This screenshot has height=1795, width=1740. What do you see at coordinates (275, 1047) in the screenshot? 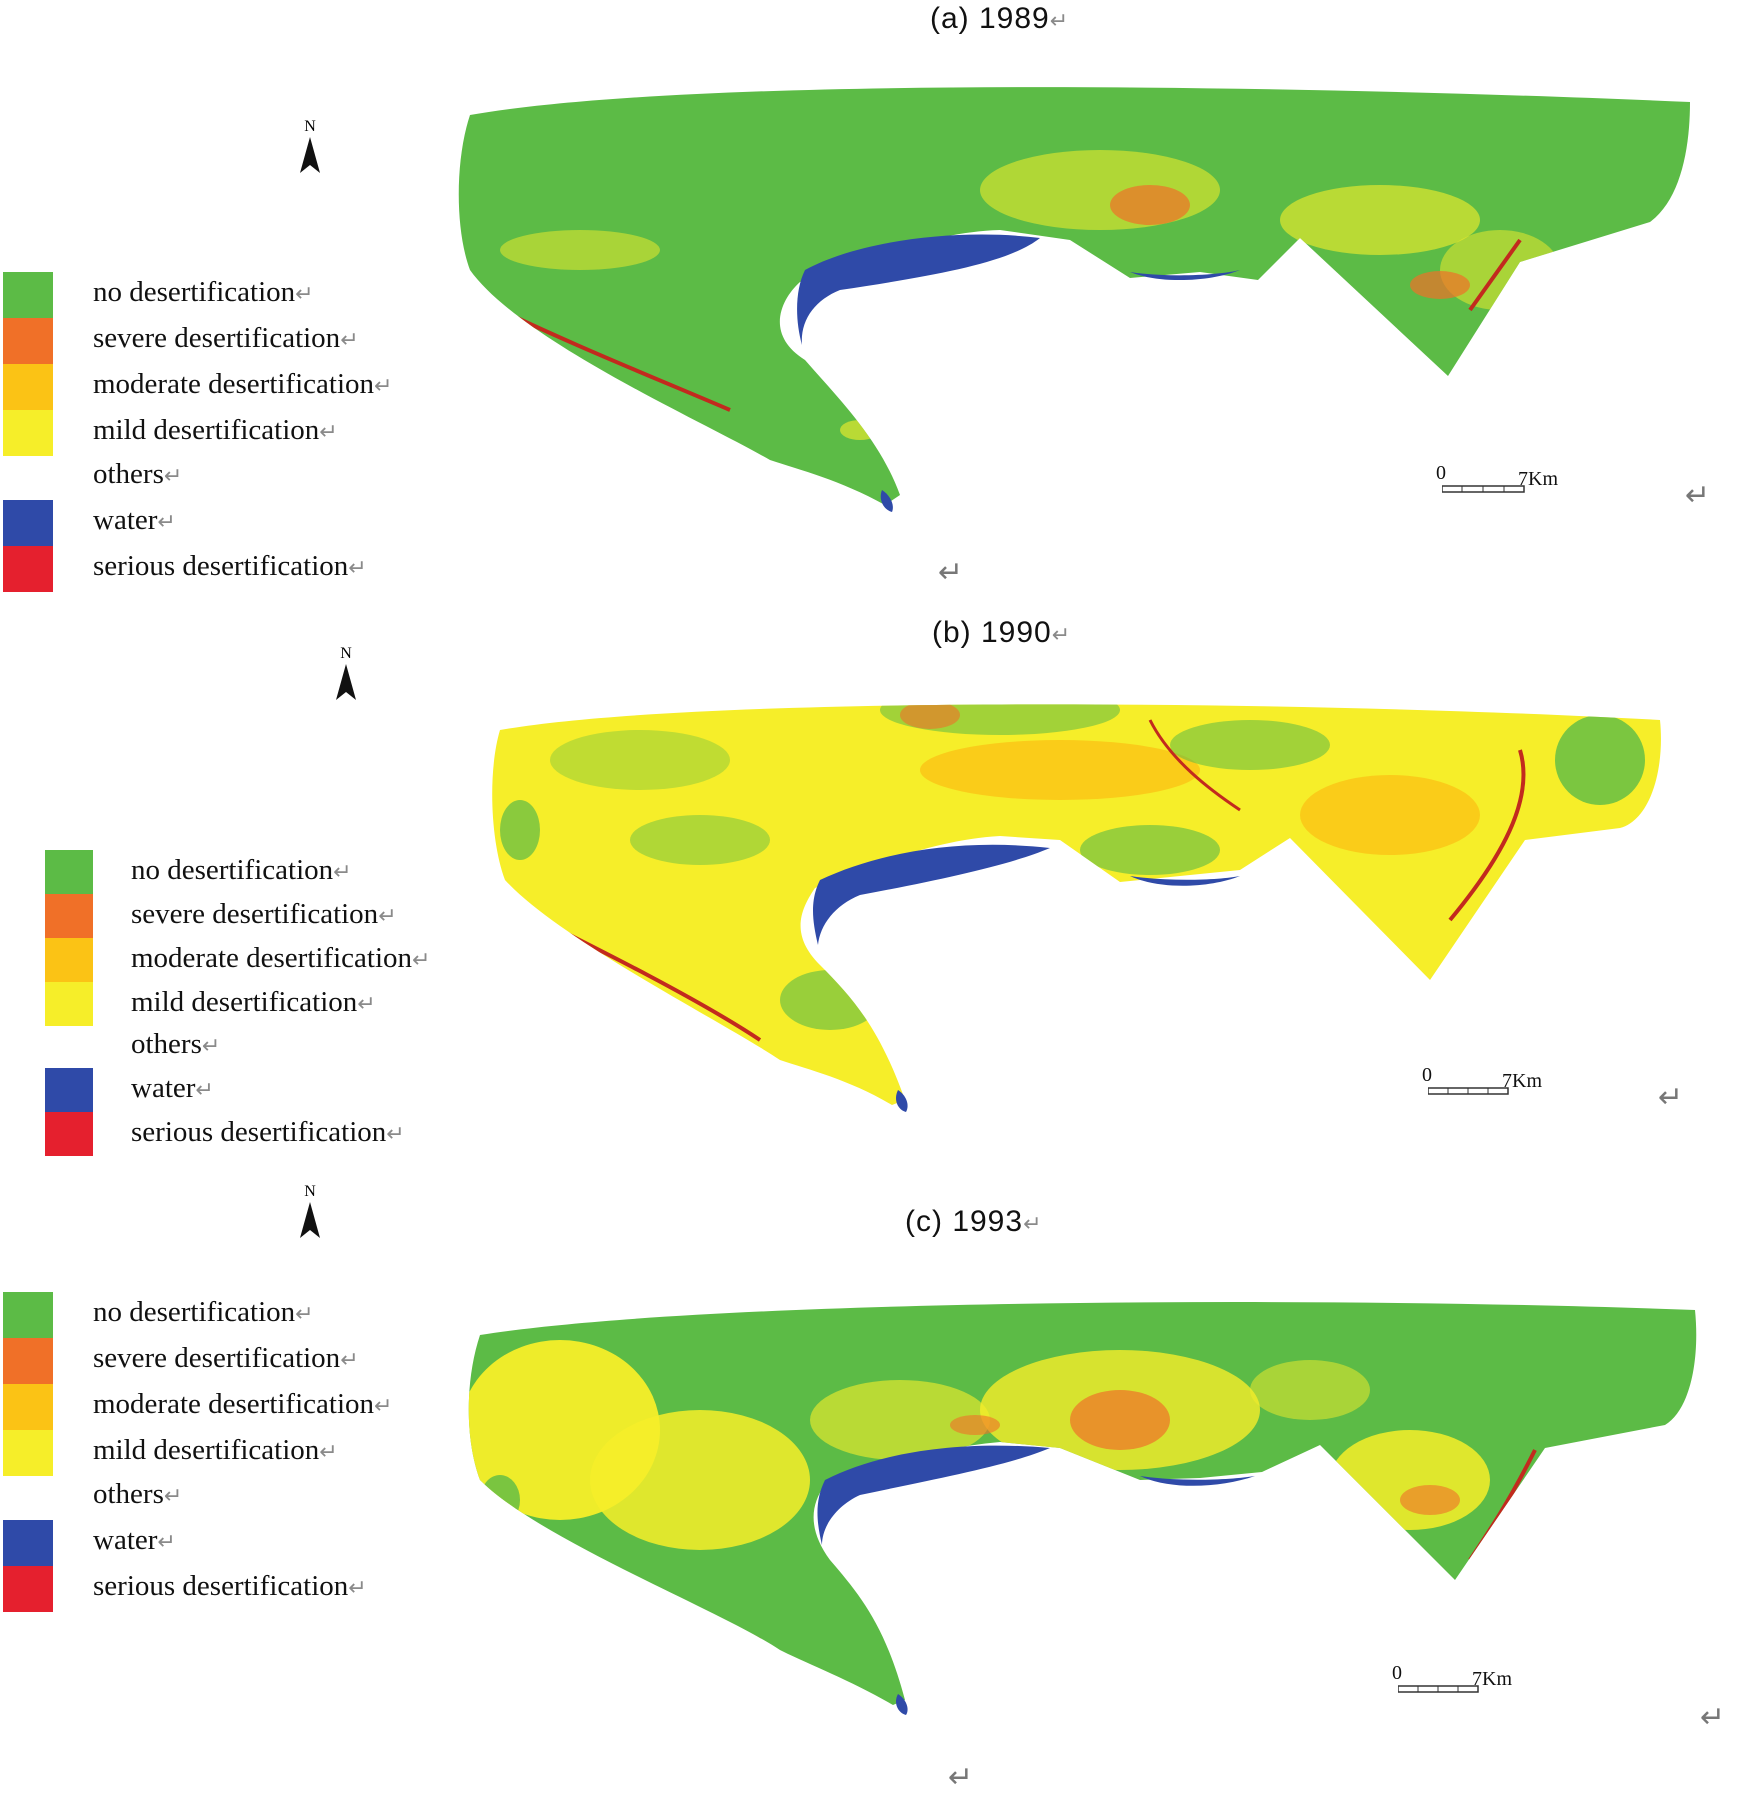
I see `legend-item: others↵` at bounding box center [275, 1047].